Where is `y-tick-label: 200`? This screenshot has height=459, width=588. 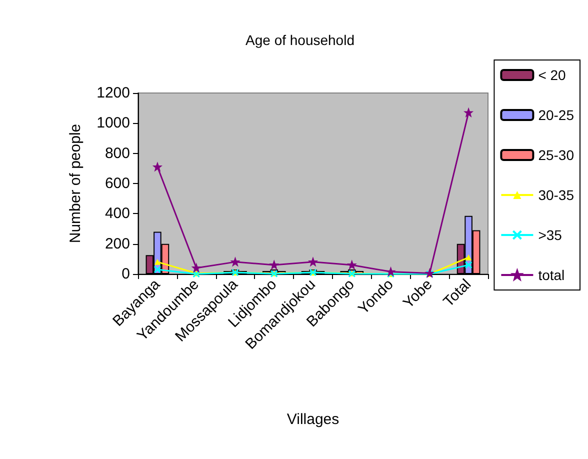
y-tick-label: 200 is located at coordinates (117, 243).